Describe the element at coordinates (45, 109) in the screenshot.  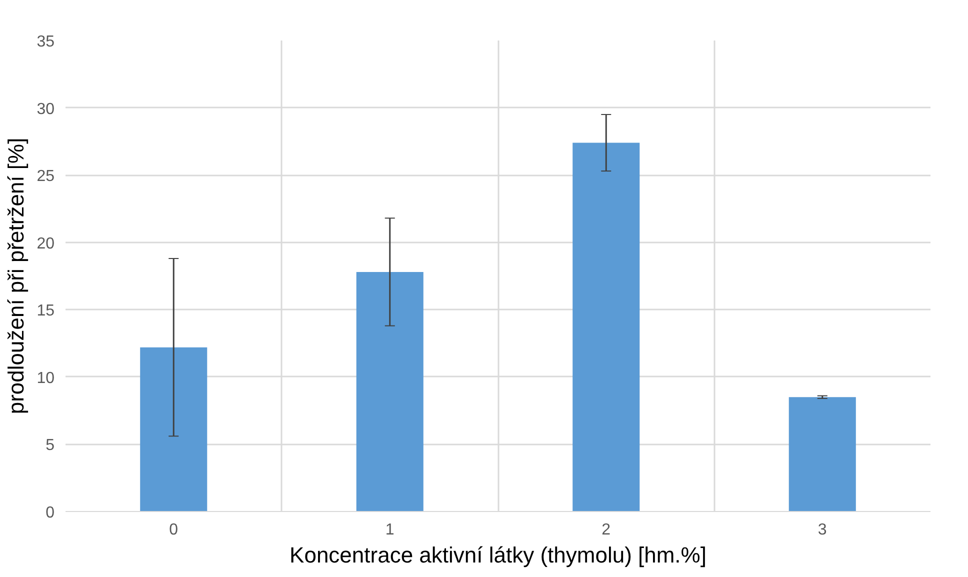
I see `y-tick-label: 30` at that location.